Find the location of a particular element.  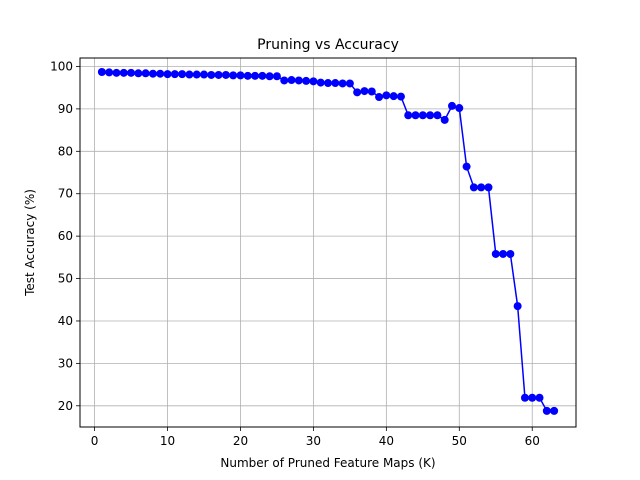

x-axis-label: Number of Pruned Feature Maps (K) is located at coordinates (327, 463).